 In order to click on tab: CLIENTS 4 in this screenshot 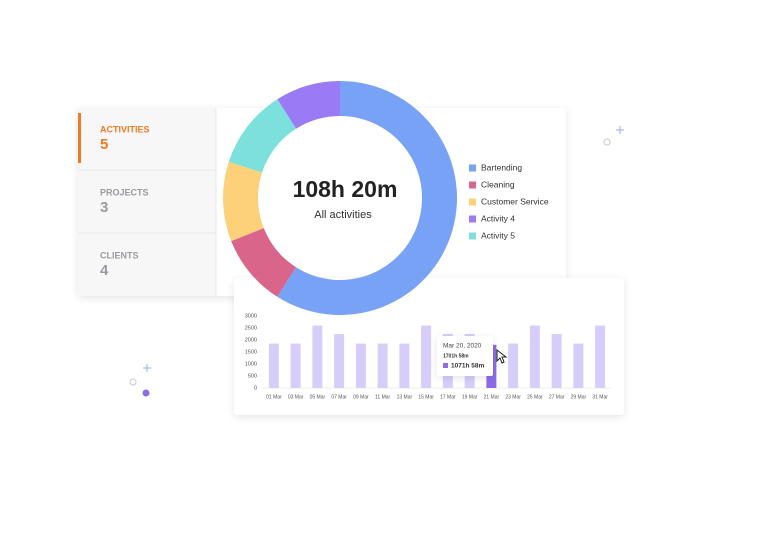, I will do `click(119, 264)`.